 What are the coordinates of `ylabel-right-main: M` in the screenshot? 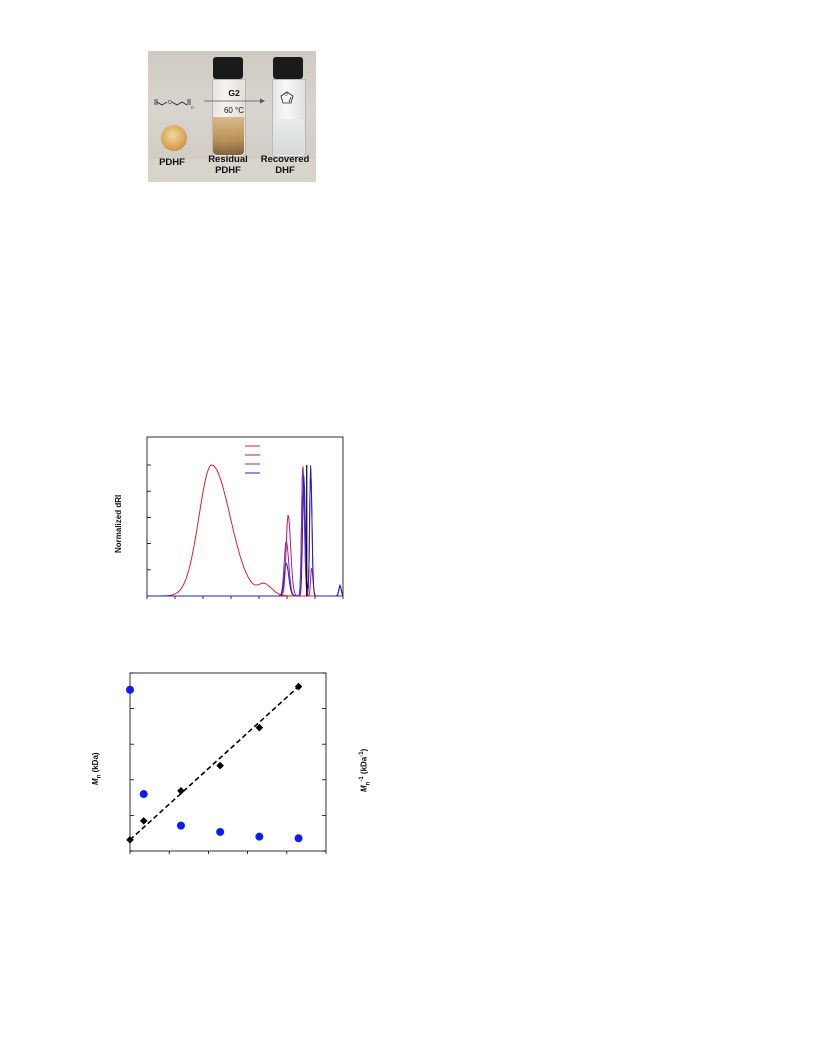 It's located at (364, 788).